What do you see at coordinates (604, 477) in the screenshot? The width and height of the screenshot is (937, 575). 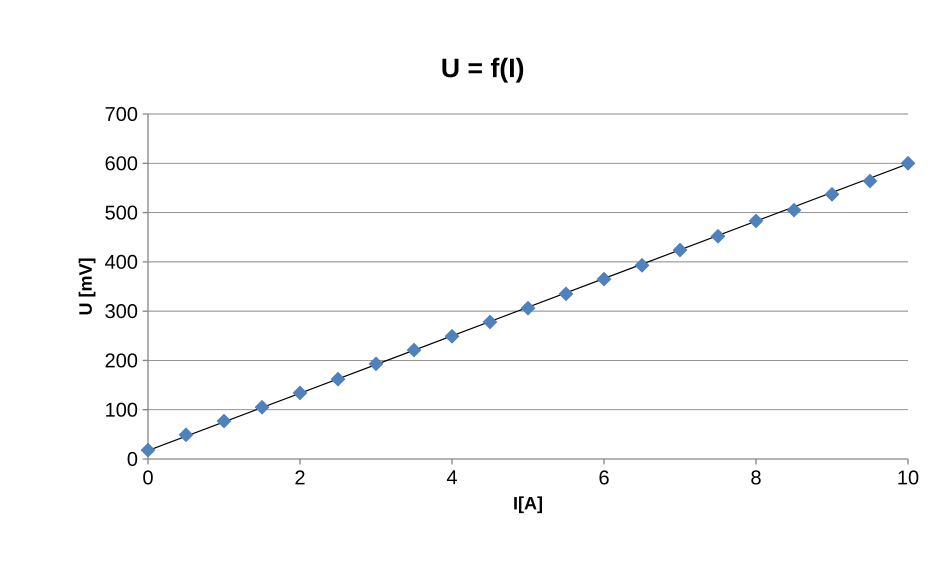 I see `x-tick-label: 6` at bounding box center [604, 477].